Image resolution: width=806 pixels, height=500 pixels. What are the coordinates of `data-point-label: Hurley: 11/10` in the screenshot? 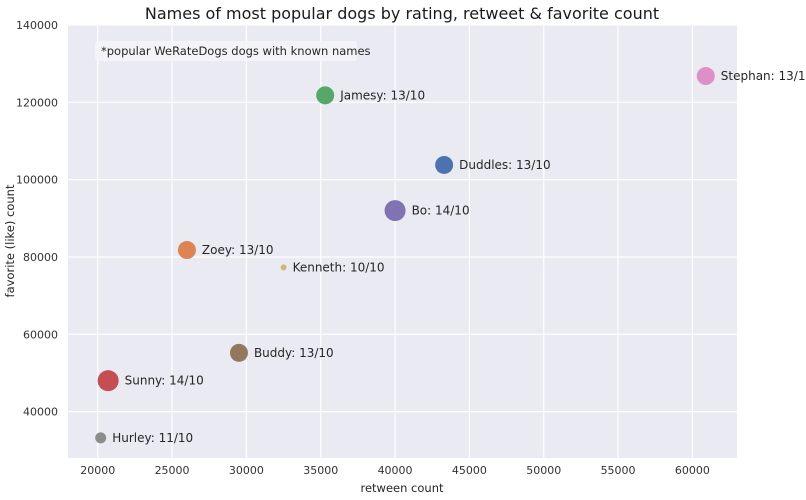 It's located at (152, 438).